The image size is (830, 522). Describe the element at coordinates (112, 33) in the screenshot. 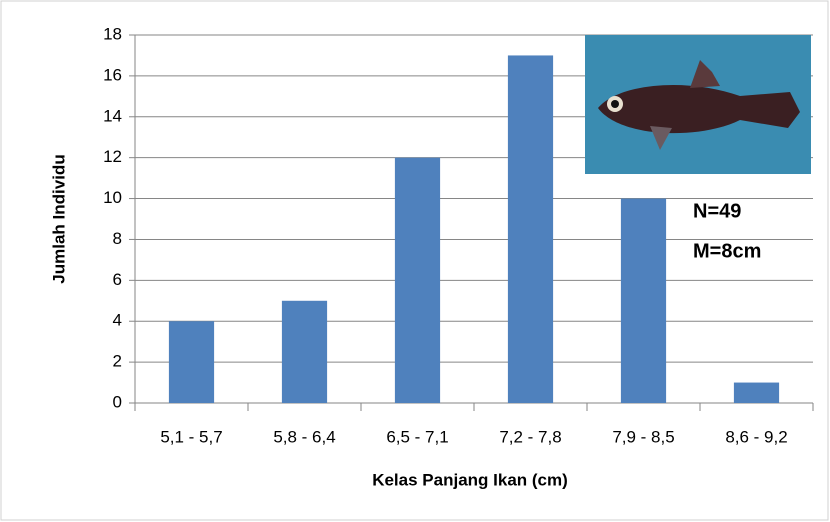

I see `y-tick-label: 18` at that location.